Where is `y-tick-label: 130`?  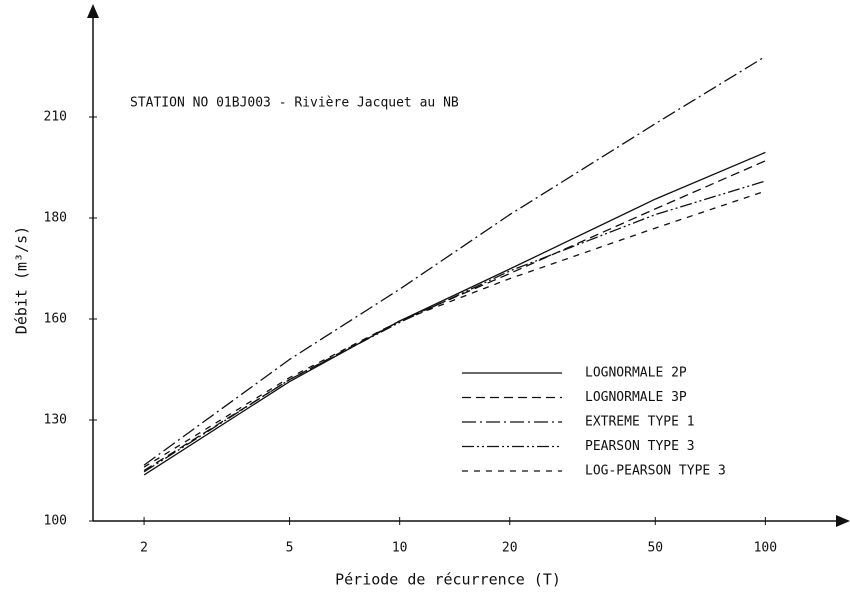
y-tick-label: 130 is located at coordinates (55, 420).